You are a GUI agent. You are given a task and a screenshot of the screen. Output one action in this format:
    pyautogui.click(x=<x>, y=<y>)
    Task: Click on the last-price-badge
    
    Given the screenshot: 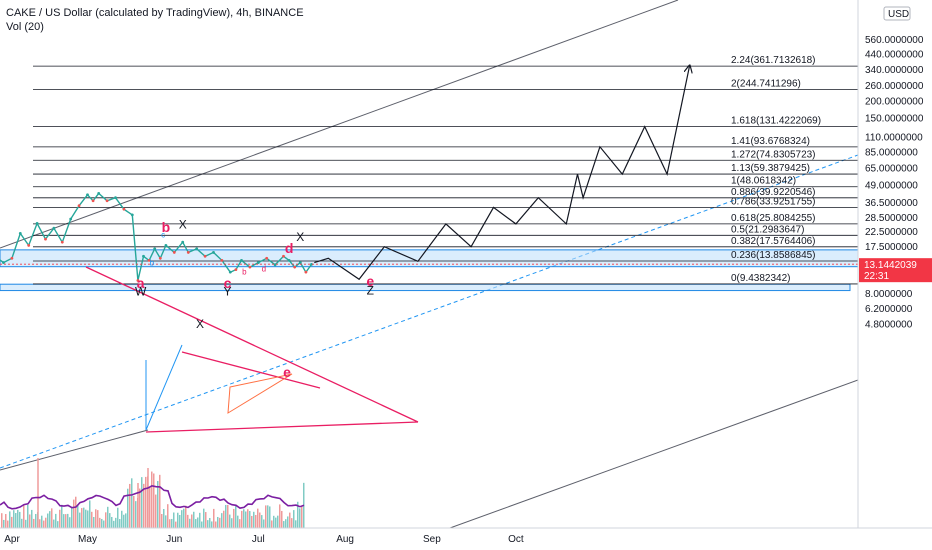 What is the action you would take?
    pyautogui.click(x=895, y=270)
    